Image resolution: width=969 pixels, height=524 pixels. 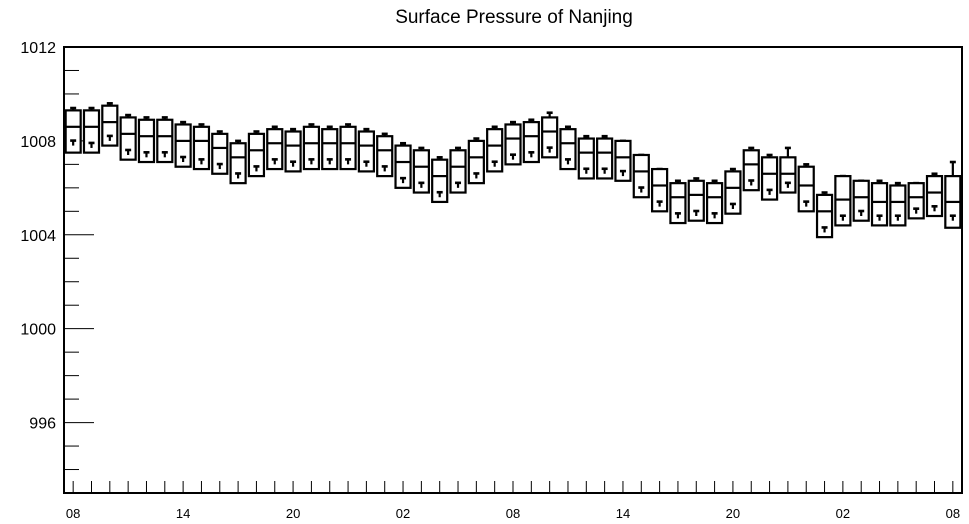 I want to click on y-tick-label: 1012, so click(x=38, y=48).